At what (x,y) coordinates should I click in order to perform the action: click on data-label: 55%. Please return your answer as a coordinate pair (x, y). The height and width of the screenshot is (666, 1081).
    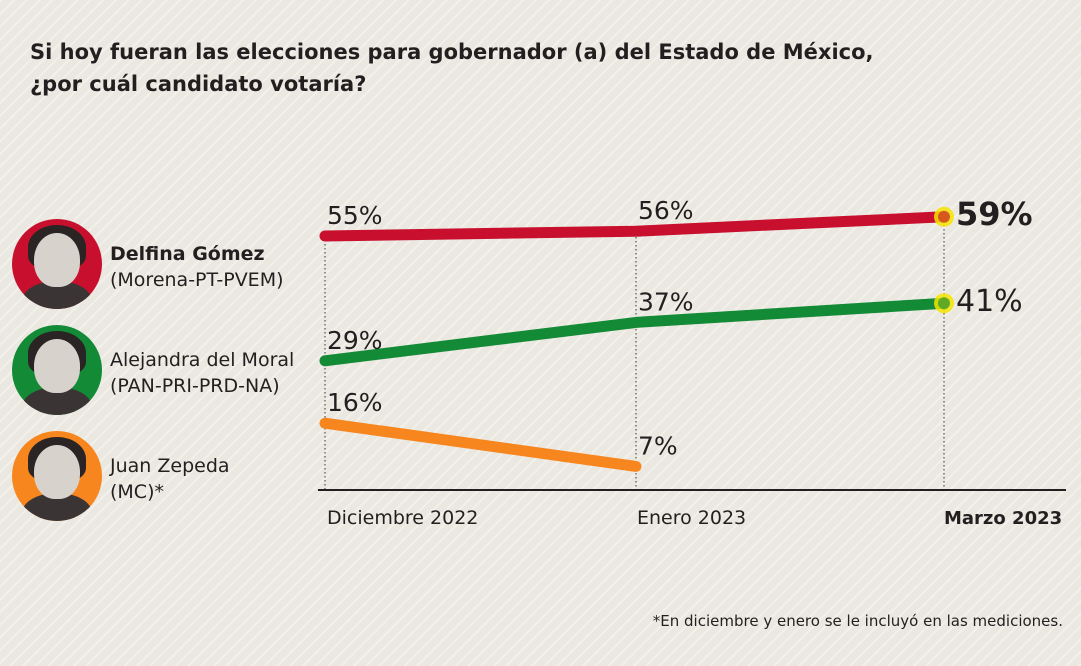
    Looking at the image, I should click on (355, 215).